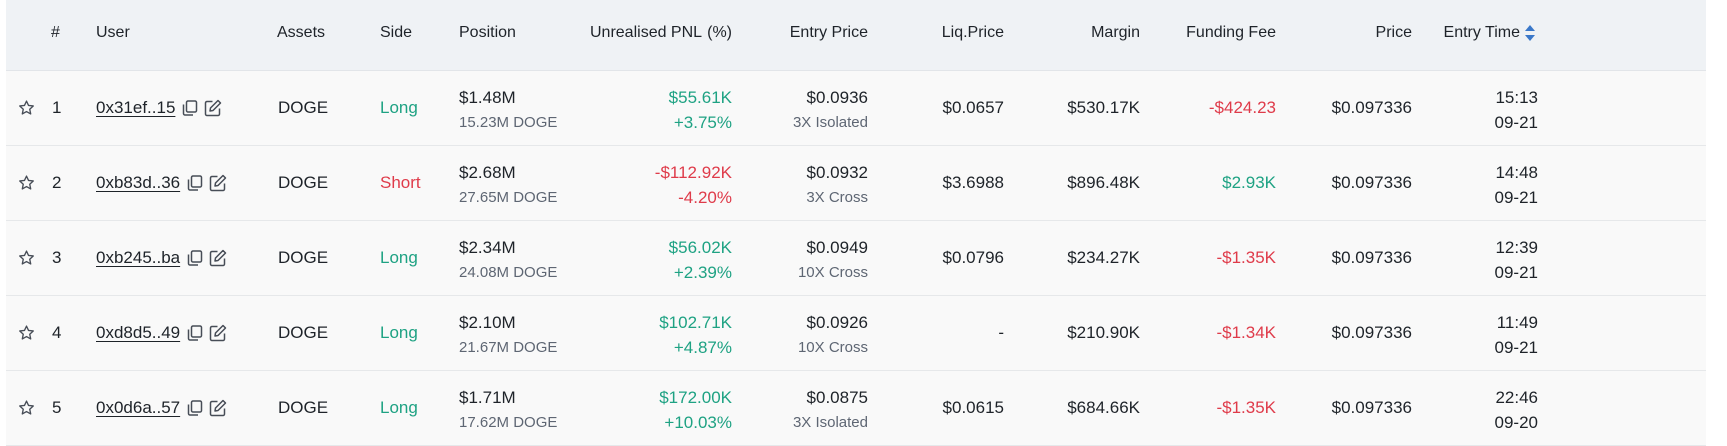 The height and width of the screenshot is (446, 1727). What do you see at coordinates (57, 107) in the screenshot?
I see `row-index: 1` at bounding box center [57, 107].